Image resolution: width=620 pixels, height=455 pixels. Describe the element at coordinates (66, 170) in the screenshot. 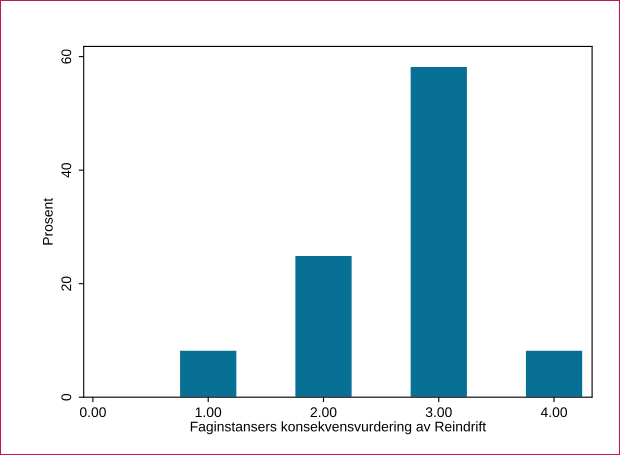

I see `y-tick-label: 40` at that location.